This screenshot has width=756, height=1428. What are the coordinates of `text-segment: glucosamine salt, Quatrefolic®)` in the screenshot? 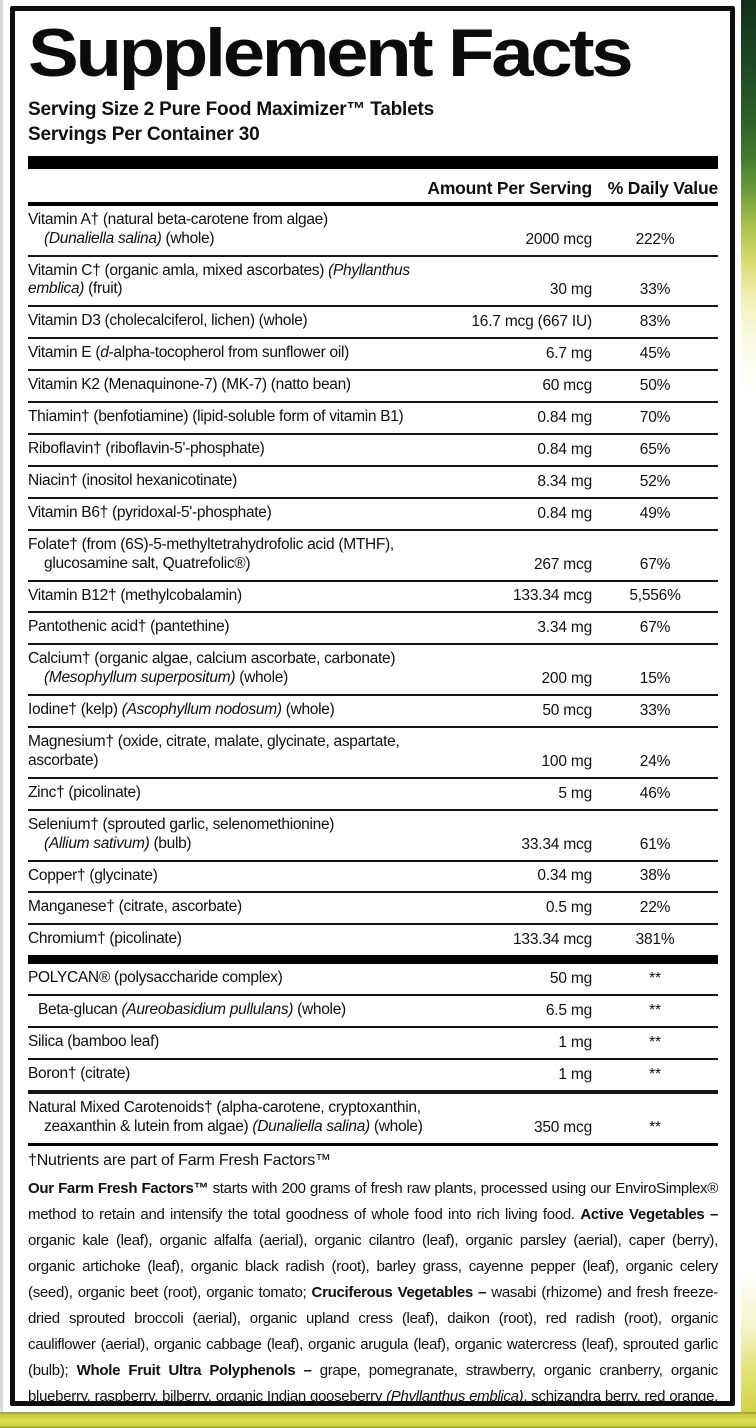 It's located at (147, 563).